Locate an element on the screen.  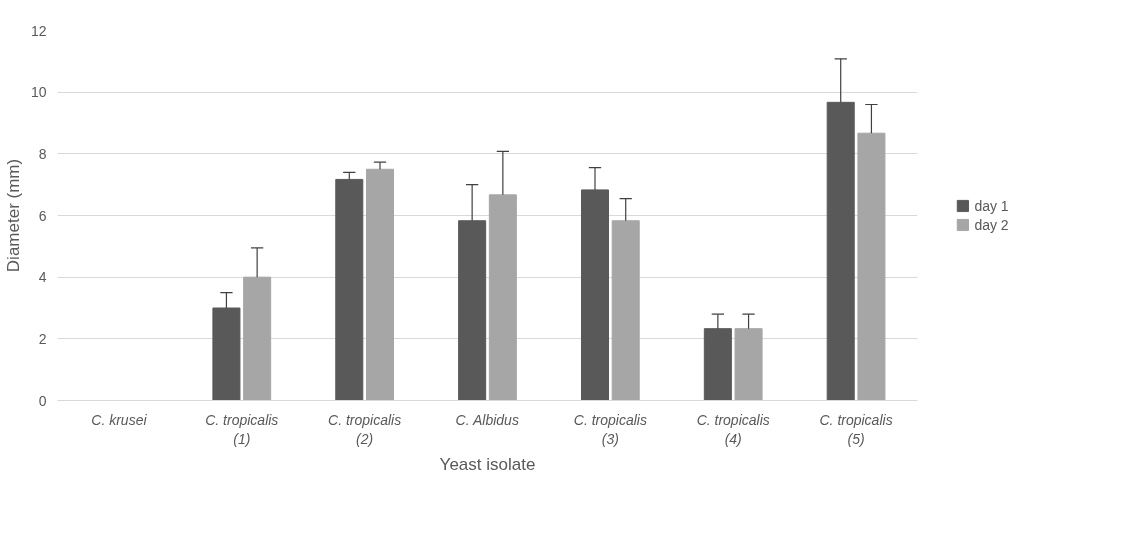
y-tick-label: 2 is located at coordinates (42, 338).